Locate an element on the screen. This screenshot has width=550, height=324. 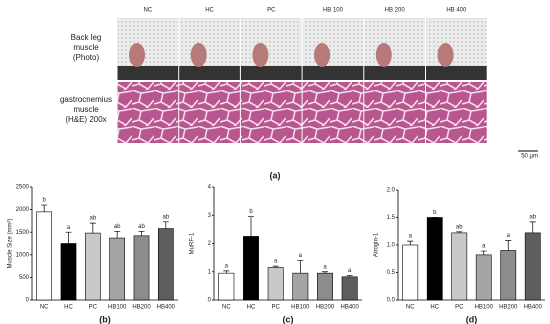
y-tick-label: 4 is located at coordinates (210, 188).